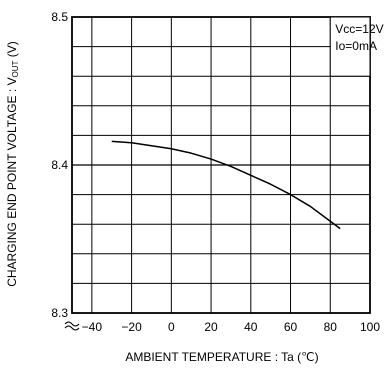 This screenshot has width=385, height=368. I want to click on y-tick-labels: 8.3 8.4 8.5, so click(59, 165).